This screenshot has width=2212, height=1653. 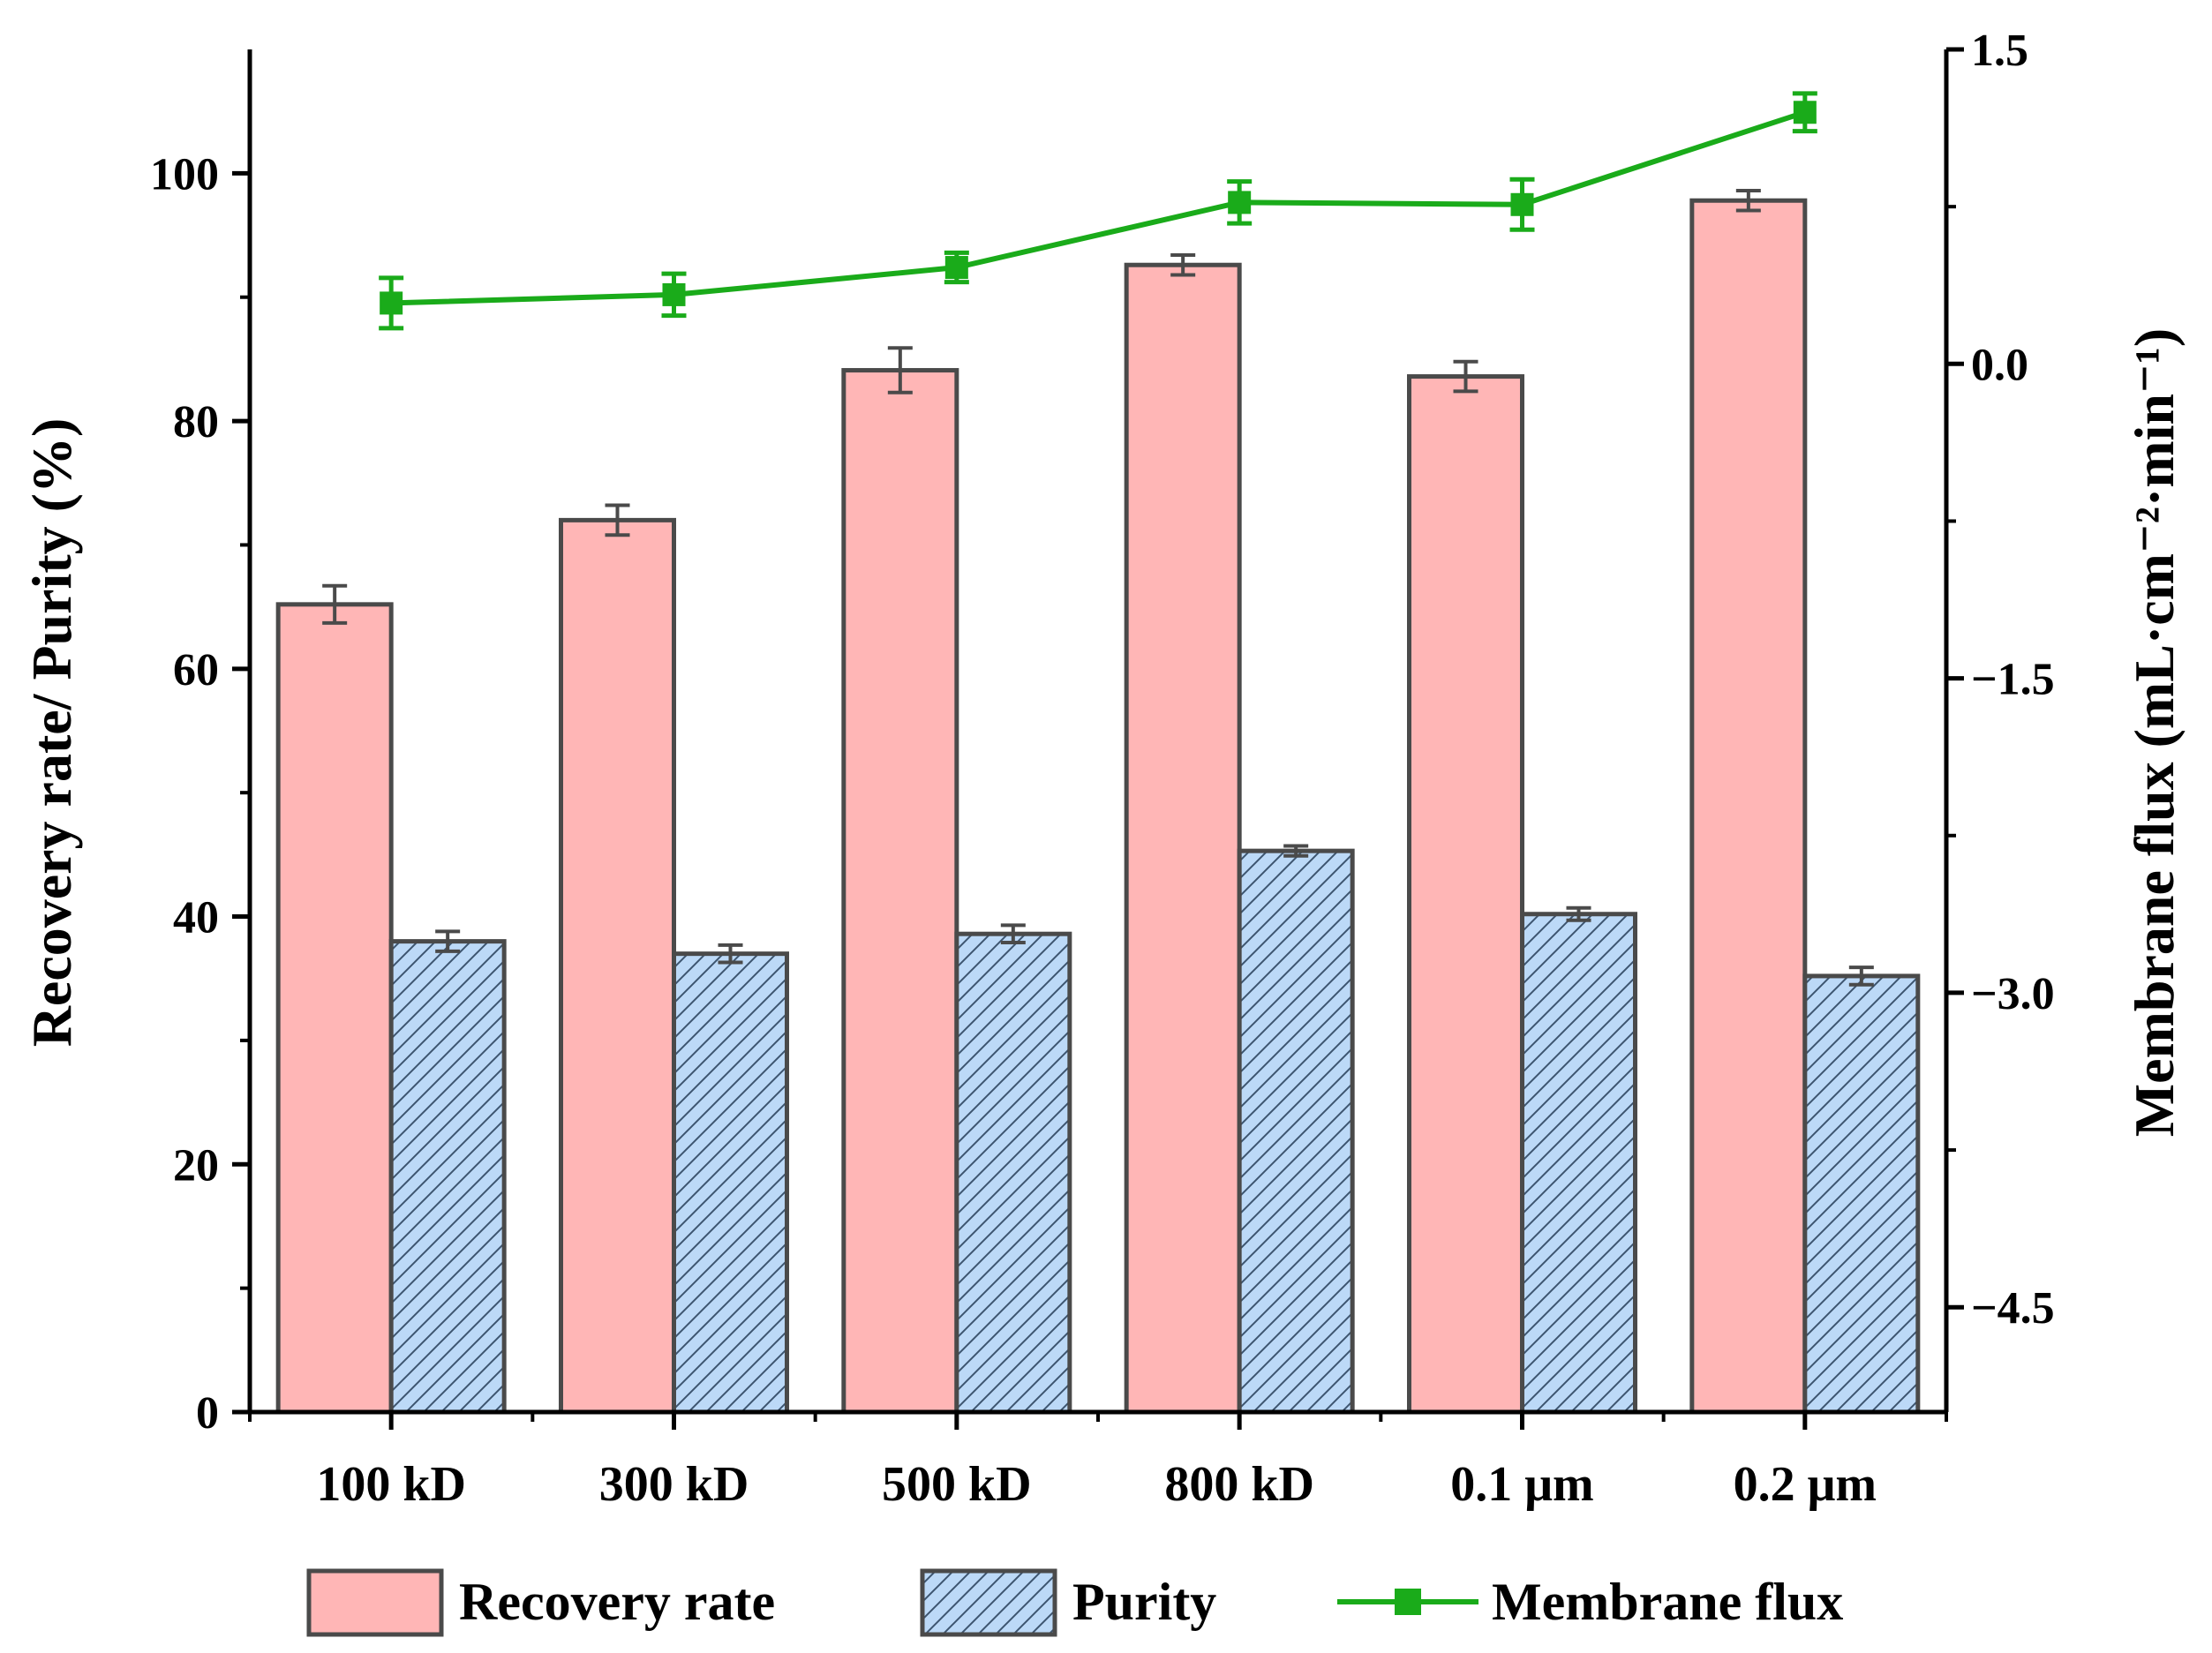 I want to click on y-left-tick-label: 40, so click(x=196, y=918).